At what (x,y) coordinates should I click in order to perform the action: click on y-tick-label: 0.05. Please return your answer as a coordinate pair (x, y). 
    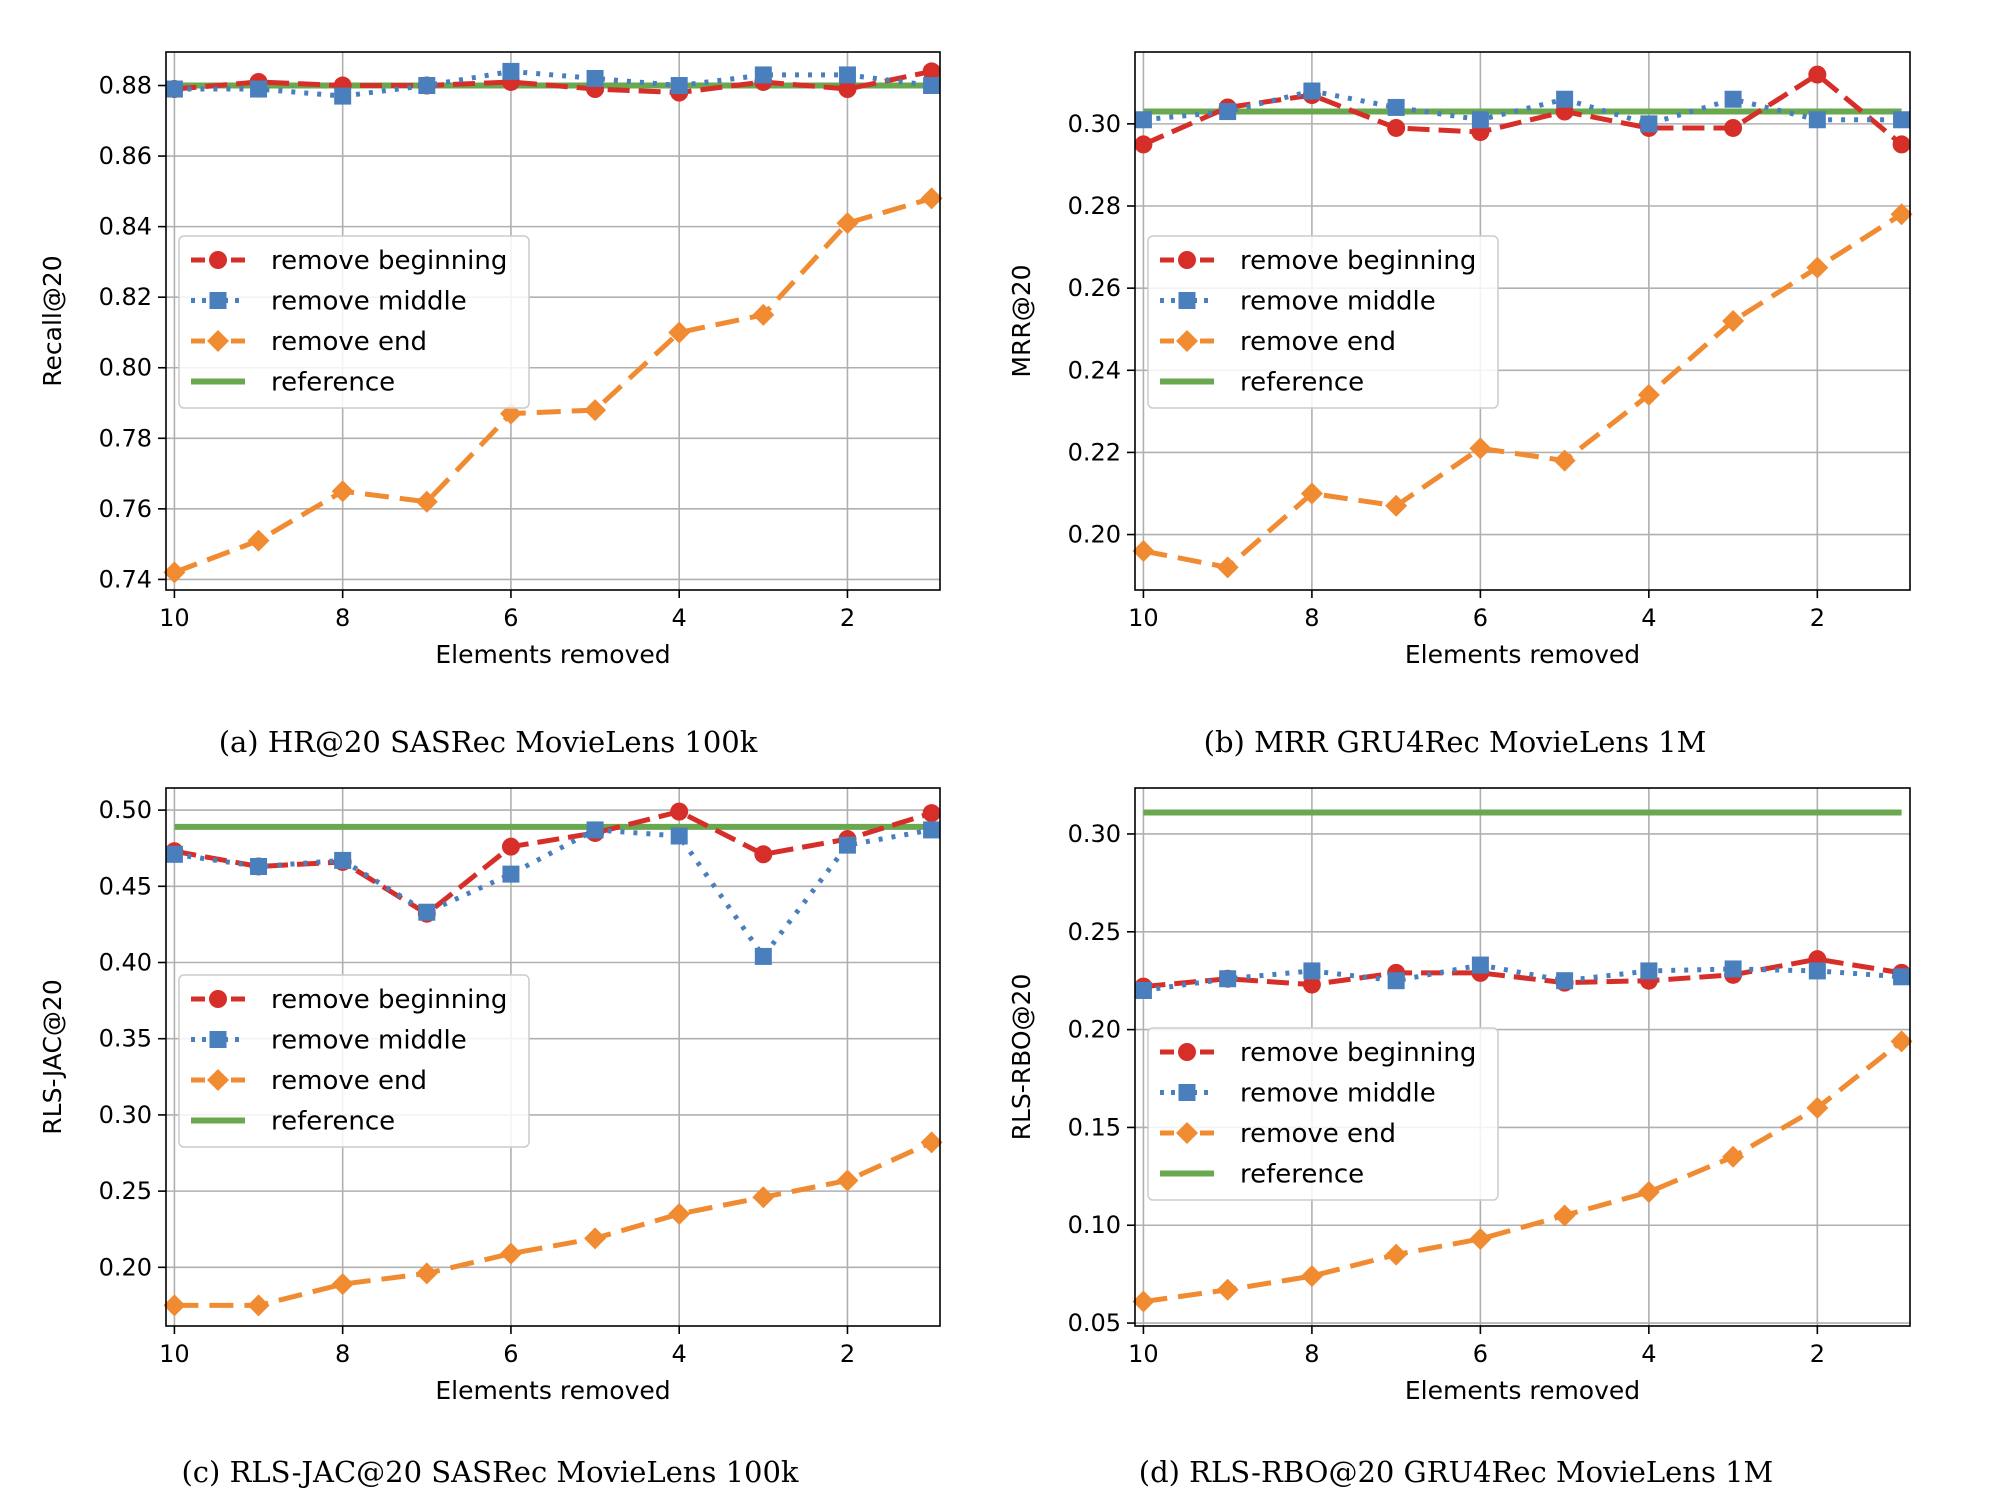
    Looking at the image, I should click on (1094, 1323).